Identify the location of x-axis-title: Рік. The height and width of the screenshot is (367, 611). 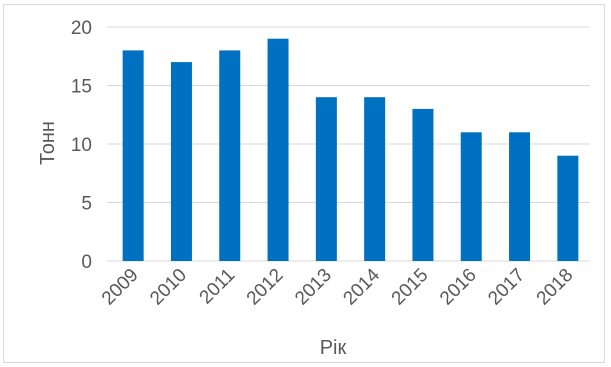
(333, 348).